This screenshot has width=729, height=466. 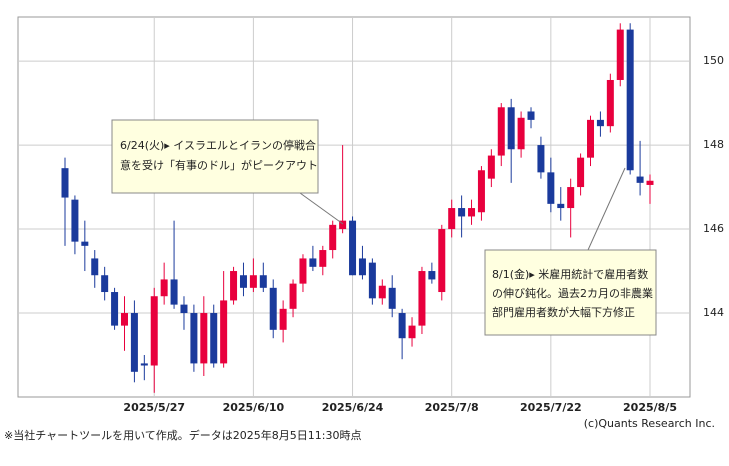 I want to click on annotation-text: 6/24(火)▸ イスラエルとイランの停戦合, so click(x=218, y=145).